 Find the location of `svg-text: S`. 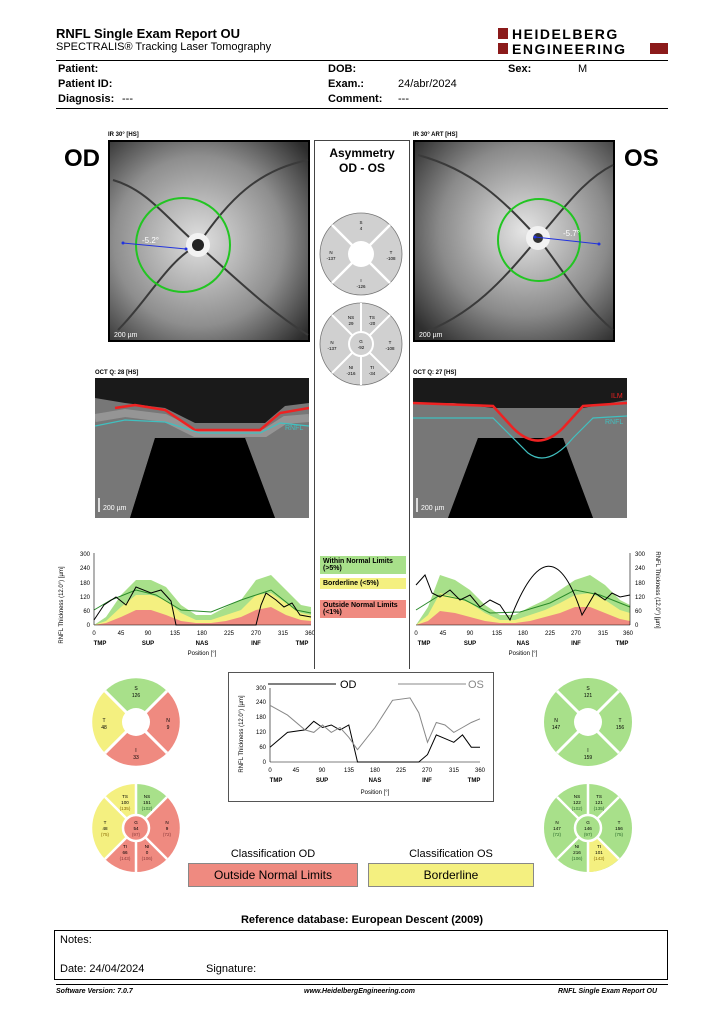

svg-text: S is located at coordinates (136, 689).